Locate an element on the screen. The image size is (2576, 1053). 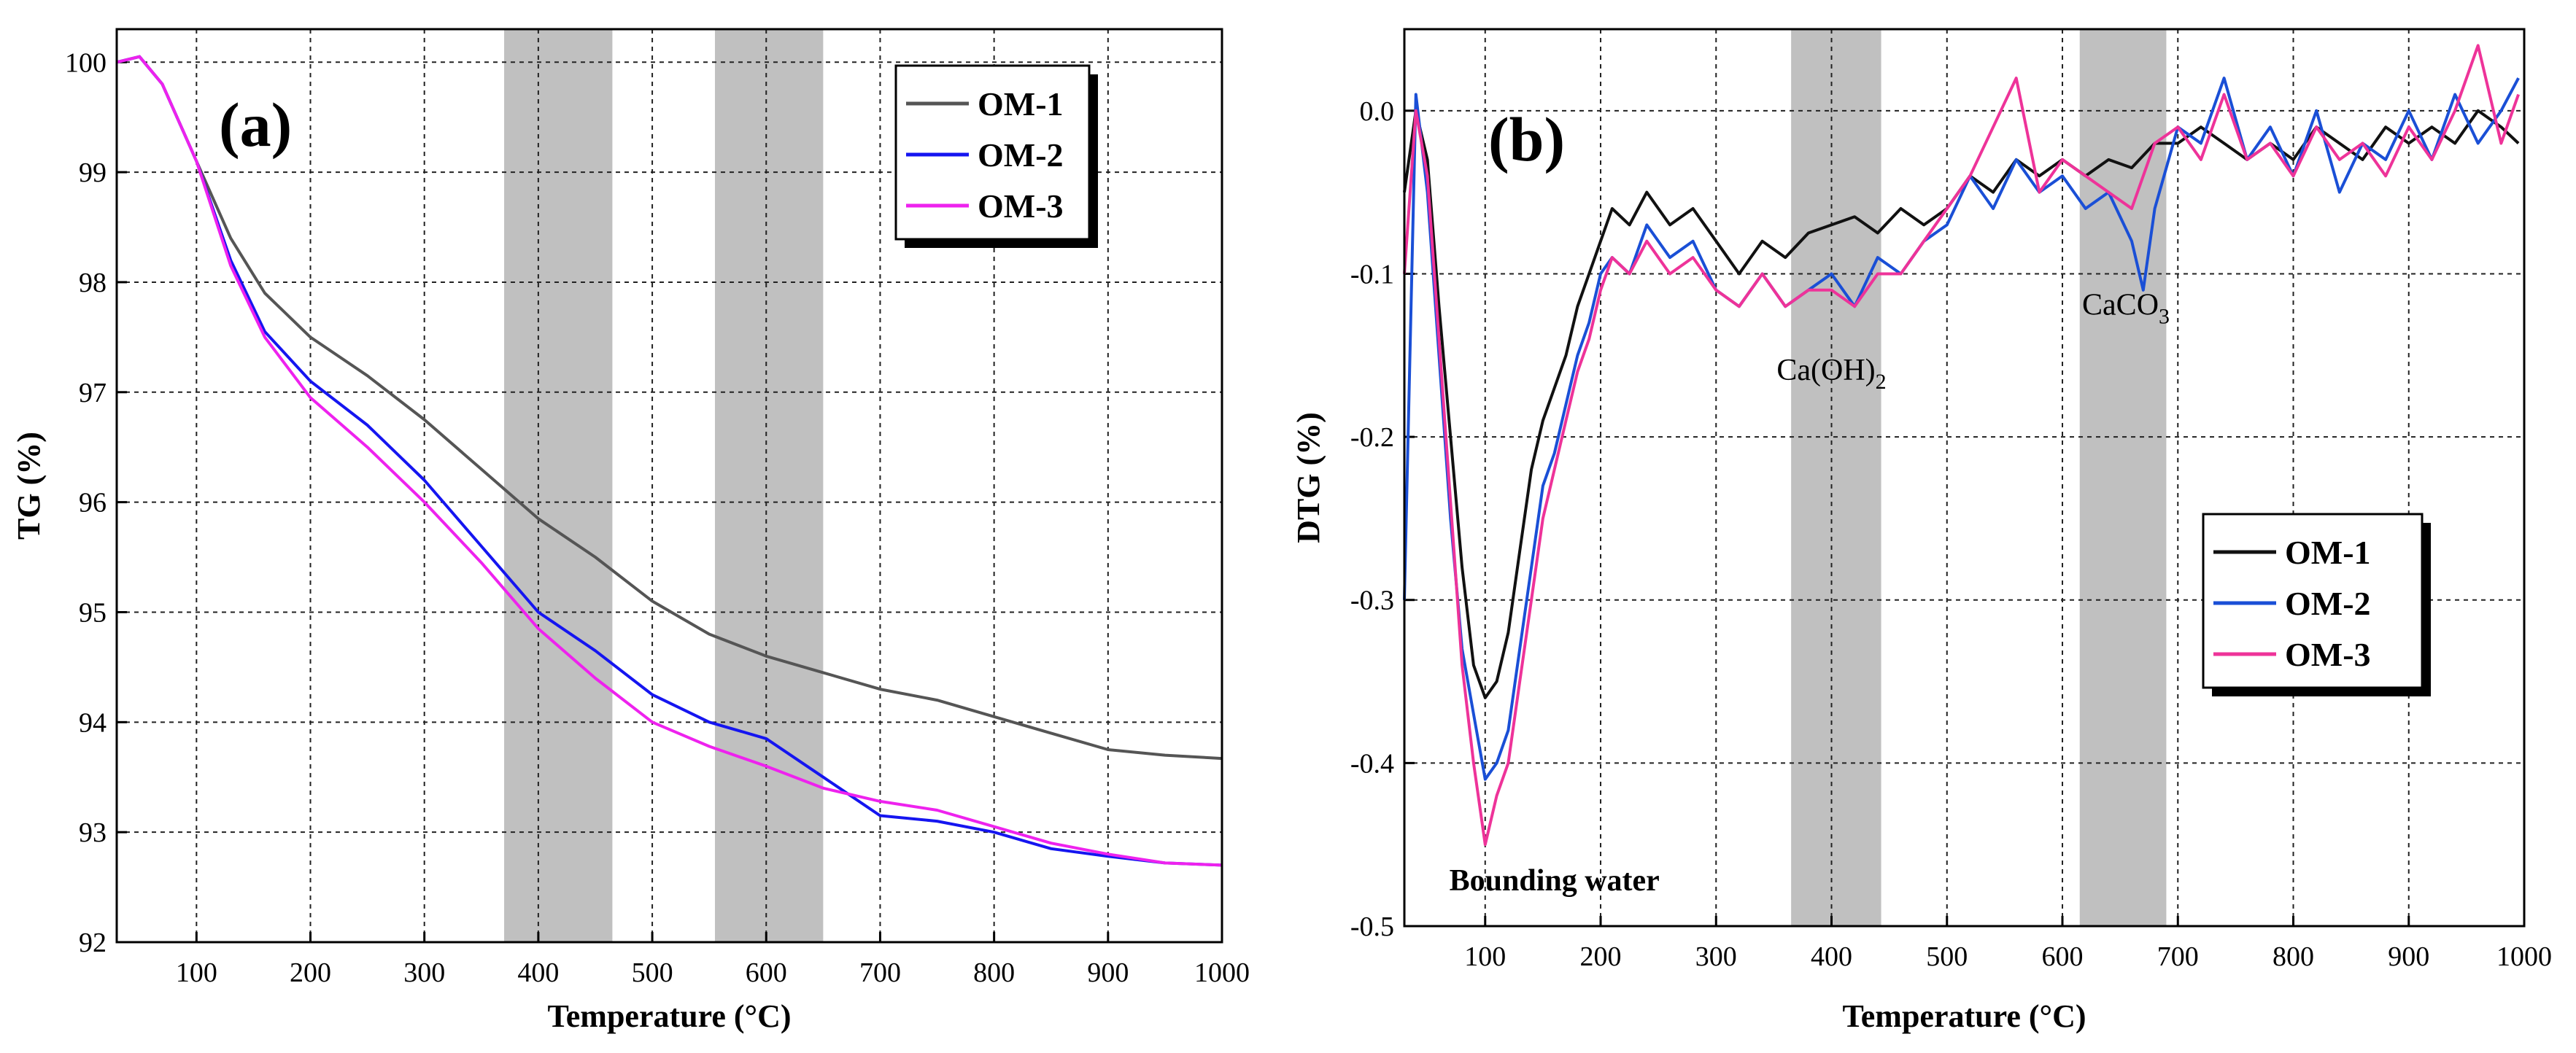
annotation-label: Ca(OH)2 is located at coordinates (1831, 374).